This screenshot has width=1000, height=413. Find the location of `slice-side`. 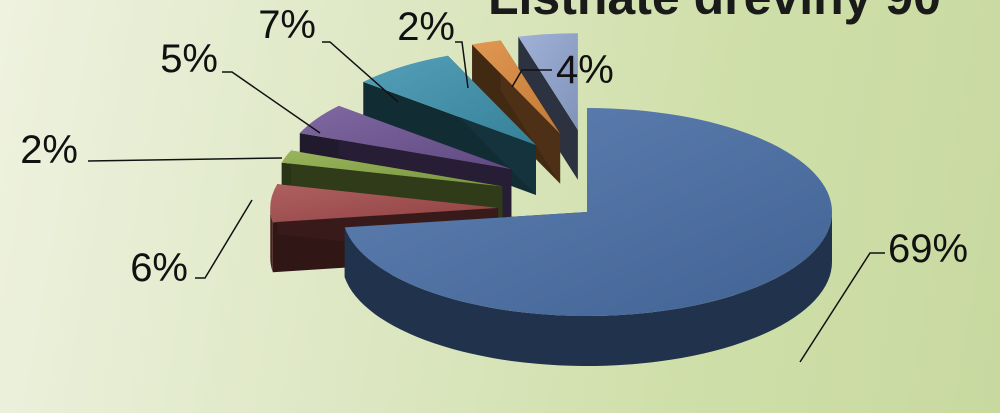

slice-side is located at coordinates (271, 240).